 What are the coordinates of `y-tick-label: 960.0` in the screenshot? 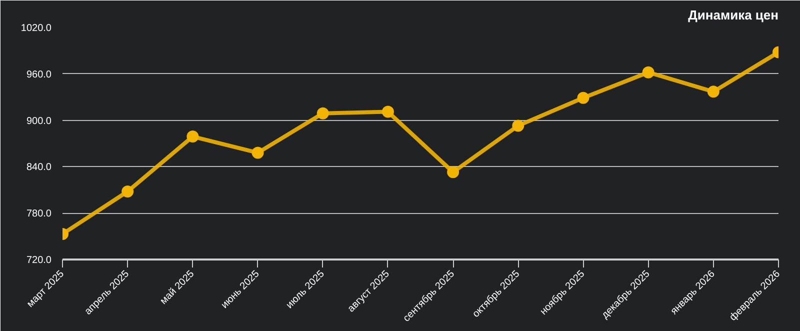 It's located at (39, 74).